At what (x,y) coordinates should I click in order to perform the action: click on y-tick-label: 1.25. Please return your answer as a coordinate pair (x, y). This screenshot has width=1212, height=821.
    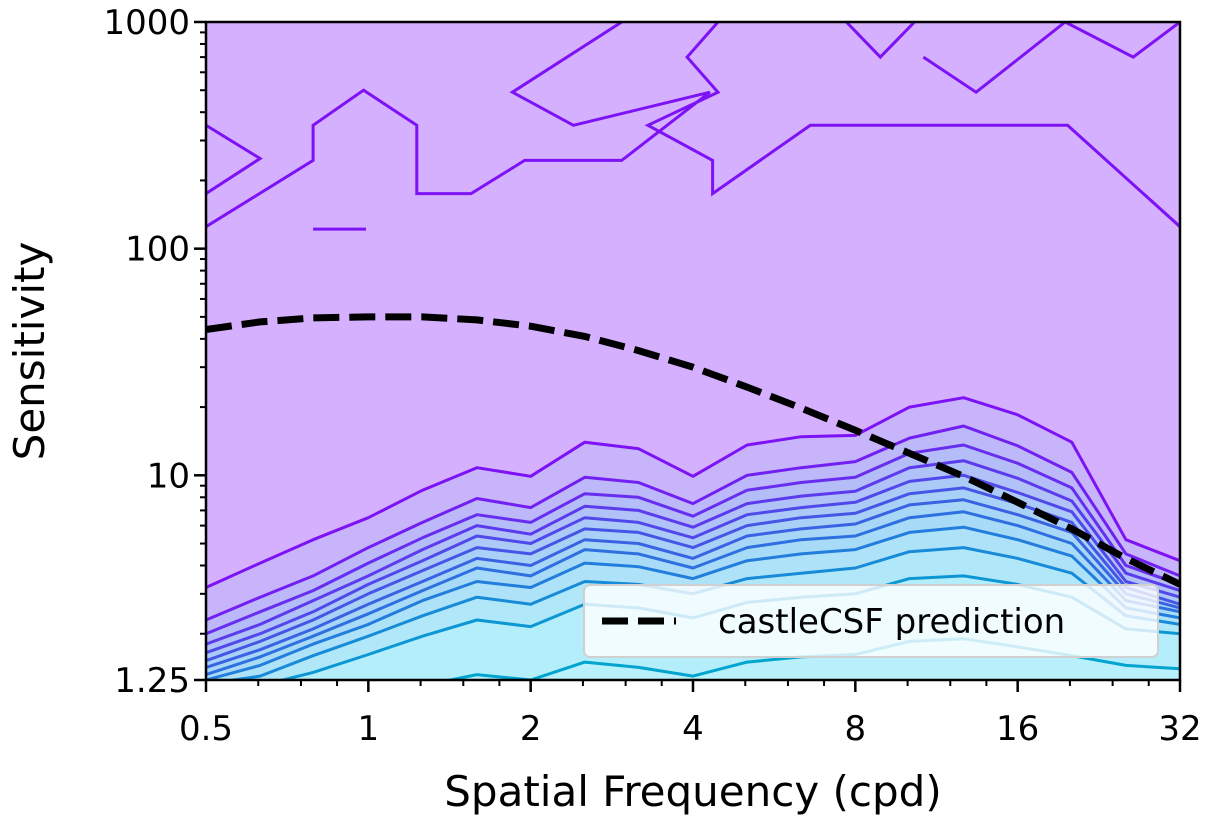
    Looking at the image, I should click on (152, 681).